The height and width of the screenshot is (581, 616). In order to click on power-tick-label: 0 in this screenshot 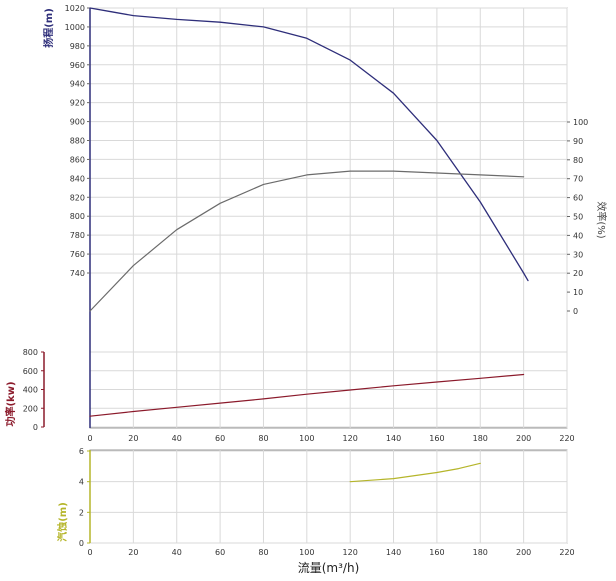, I will do `click(35, 427)`.